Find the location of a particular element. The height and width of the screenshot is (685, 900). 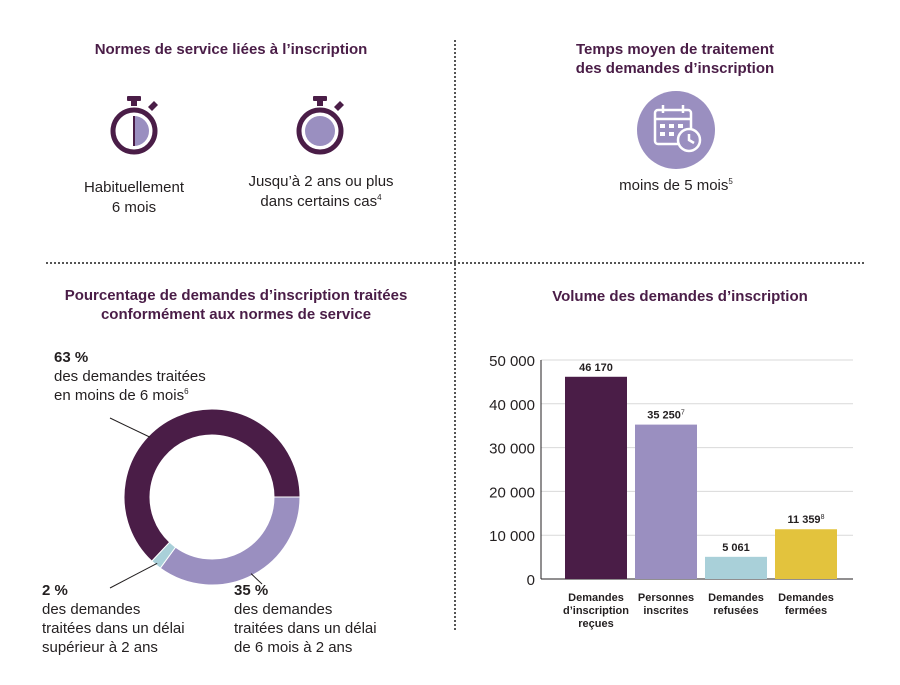

stopwatch-half-icon is located at coordinates (134, 125).